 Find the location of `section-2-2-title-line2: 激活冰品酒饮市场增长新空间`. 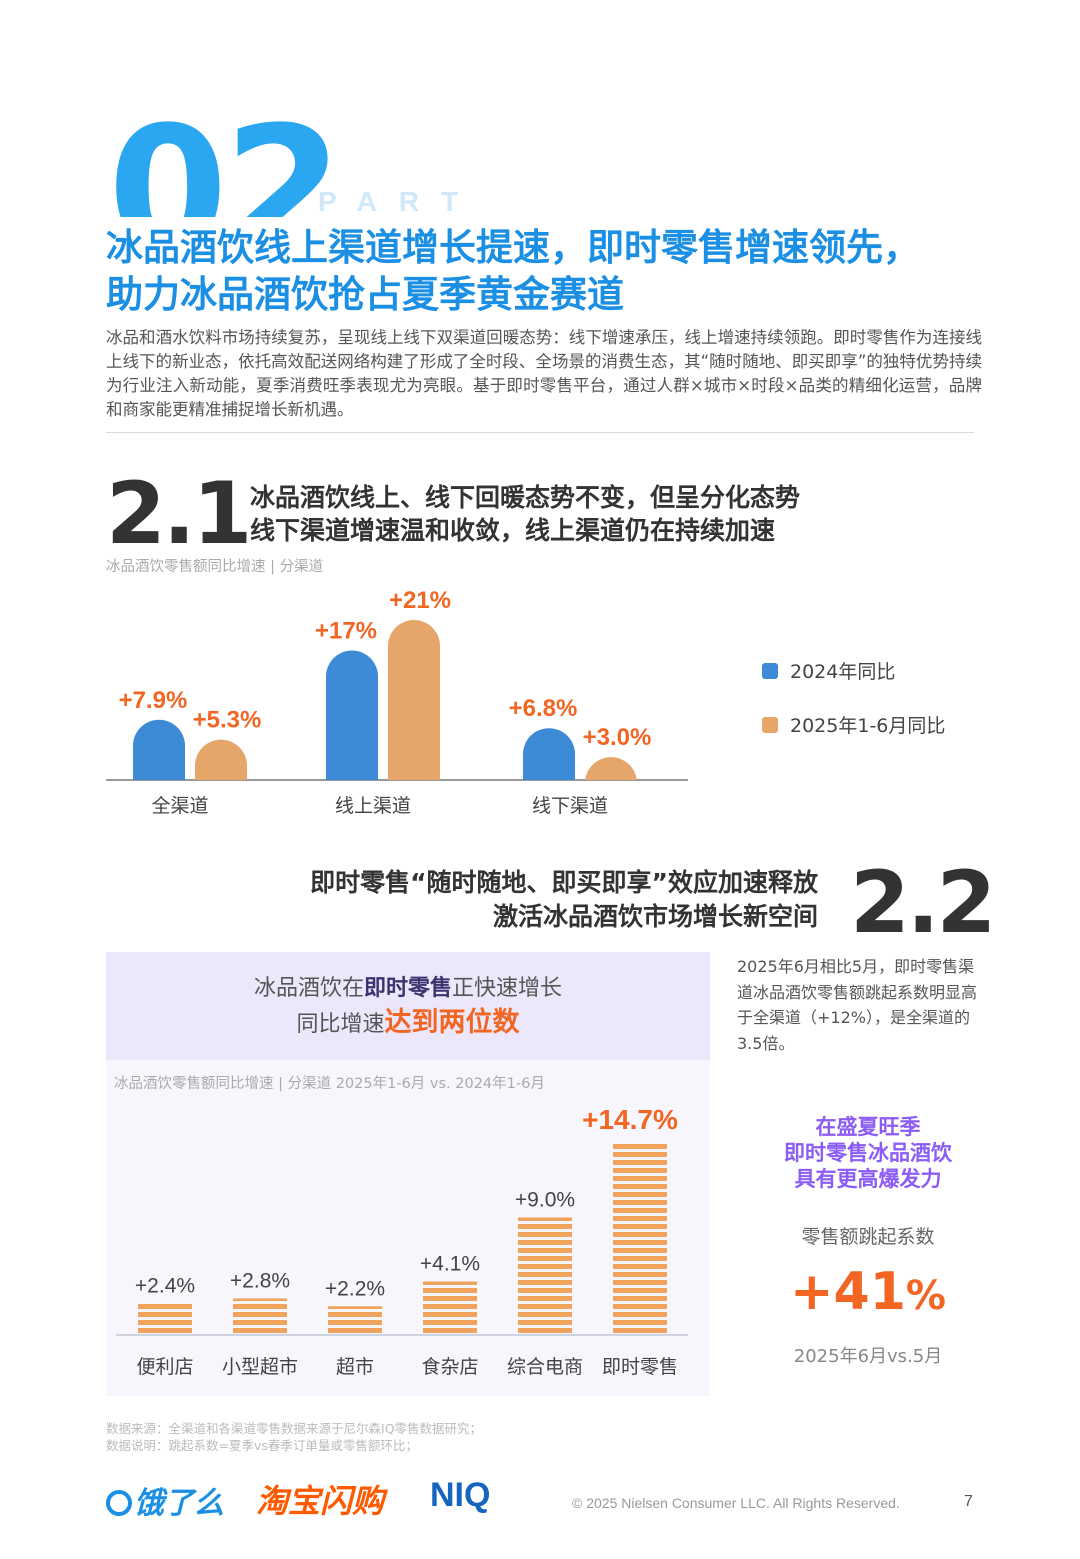

section-2-2-title-line2: 激活冰品酒饮市场增长新空间 is located at coordinates (655, 916).